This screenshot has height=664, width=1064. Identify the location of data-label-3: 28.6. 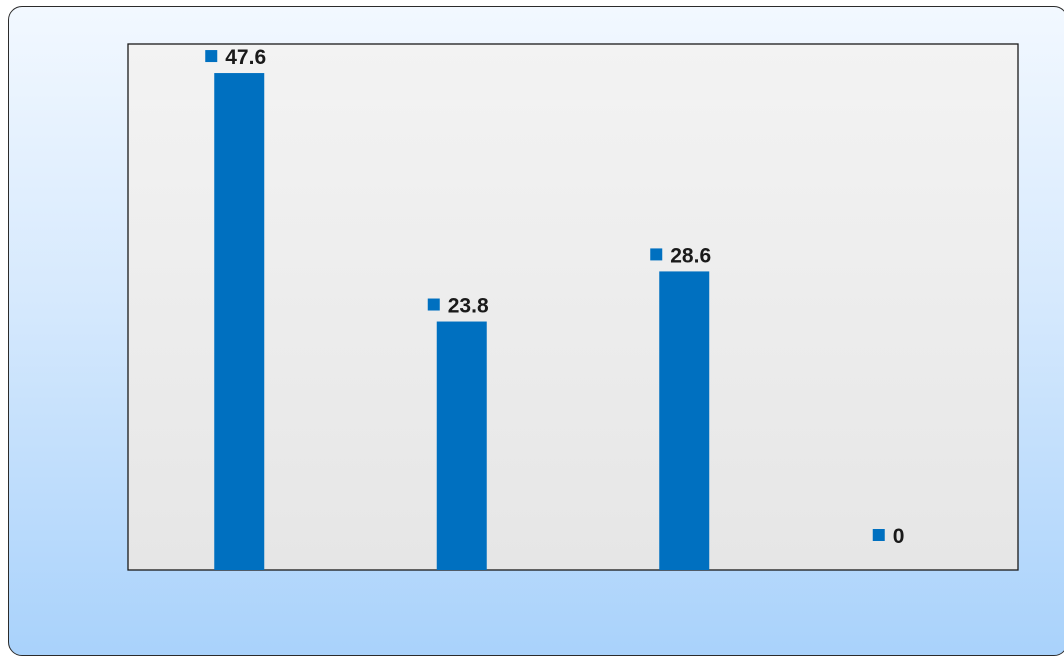
(690, 255).